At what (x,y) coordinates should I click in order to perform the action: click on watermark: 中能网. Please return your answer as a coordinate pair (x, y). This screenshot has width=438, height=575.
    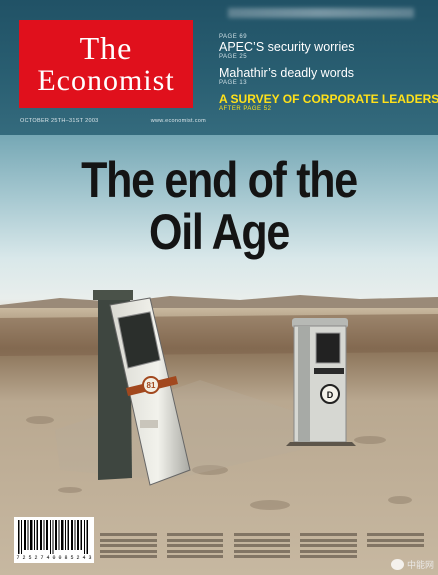
    Looking at the image, I should click on (412, 564).